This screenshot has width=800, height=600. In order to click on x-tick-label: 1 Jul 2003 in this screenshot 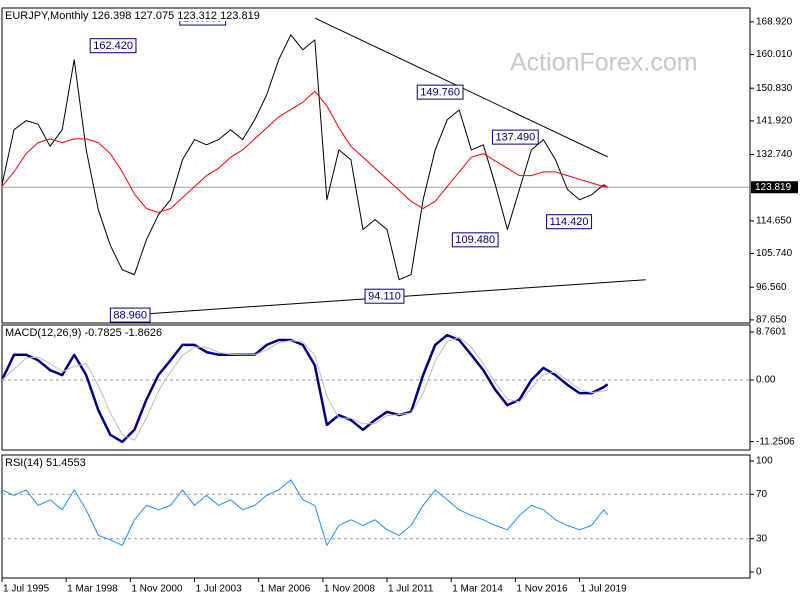, I will do `click(219, 589)`.